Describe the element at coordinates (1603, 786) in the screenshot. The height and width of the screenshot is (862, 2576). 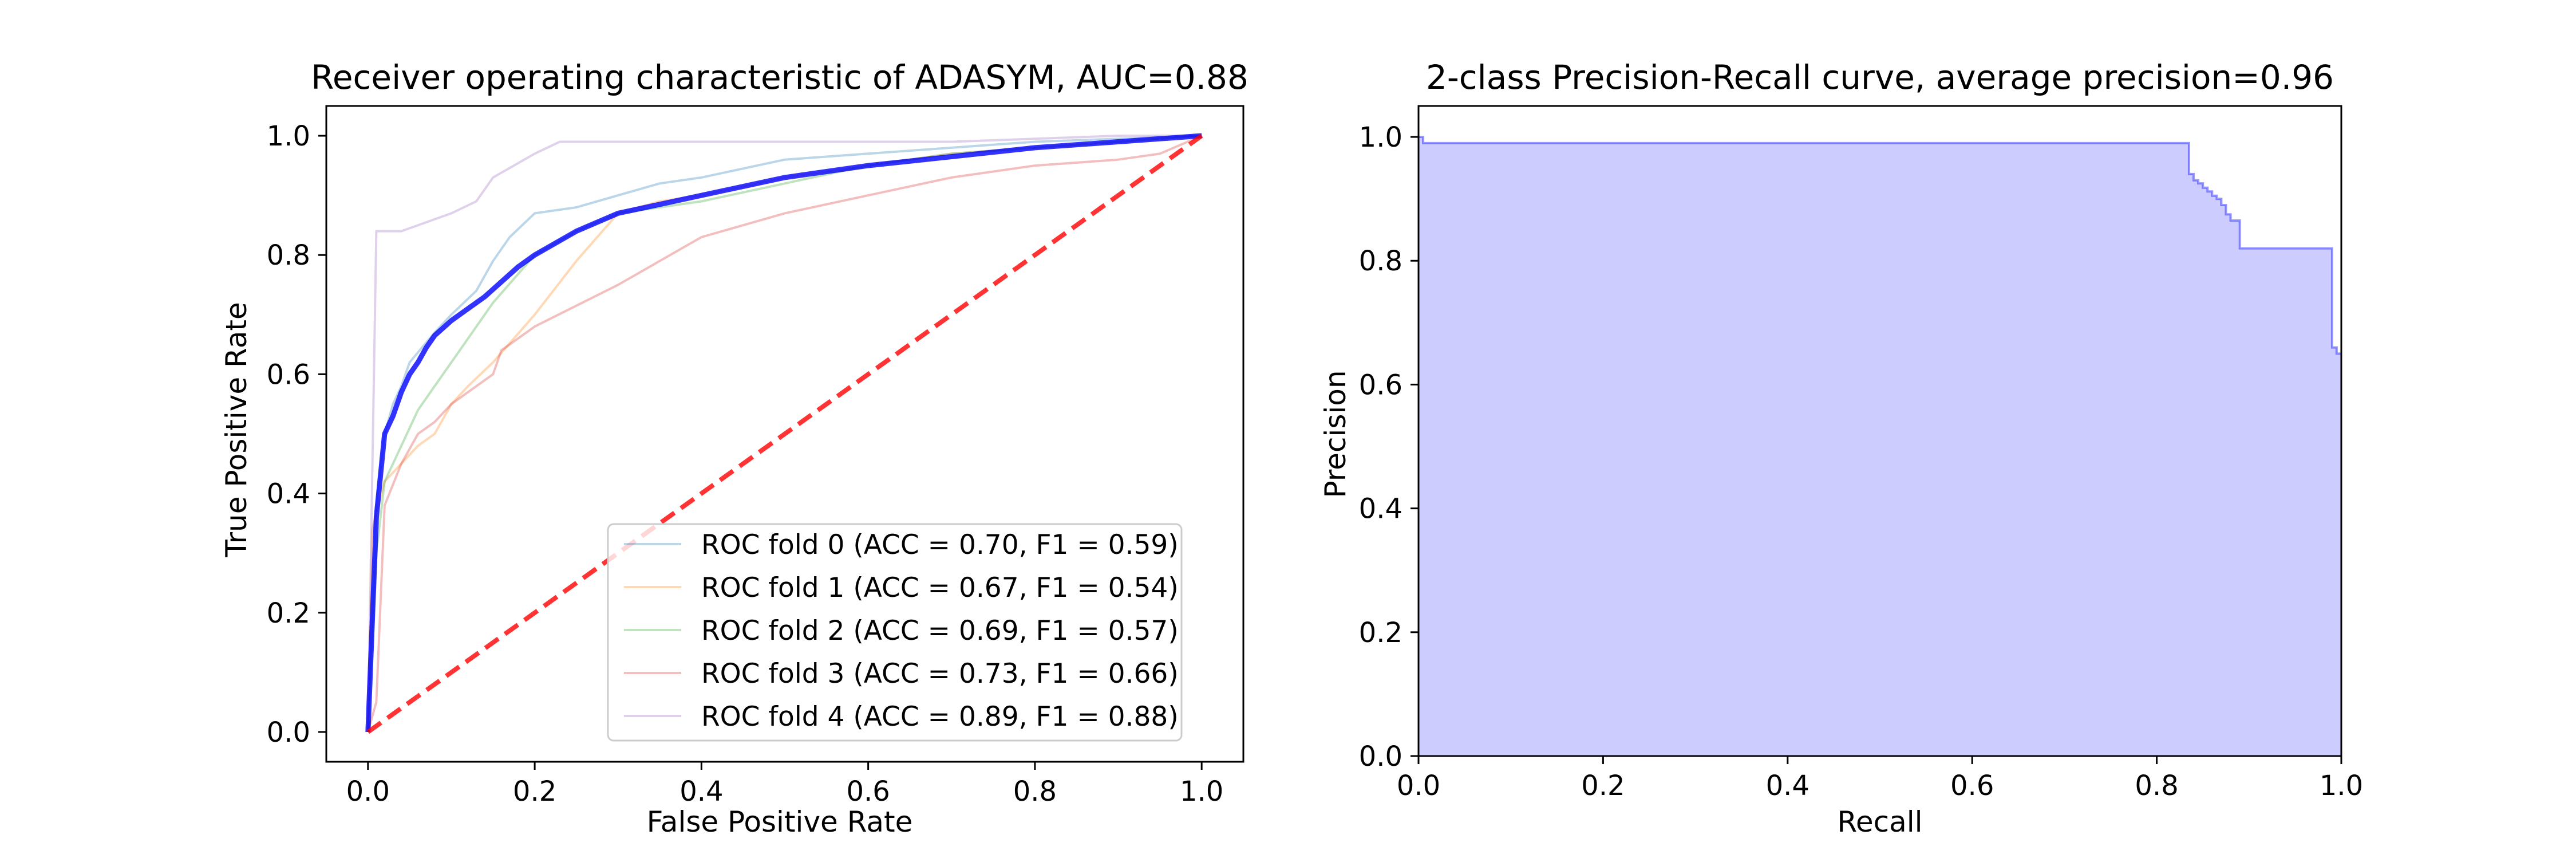
I see `pr-x-tick-label: 0.2` at that location.